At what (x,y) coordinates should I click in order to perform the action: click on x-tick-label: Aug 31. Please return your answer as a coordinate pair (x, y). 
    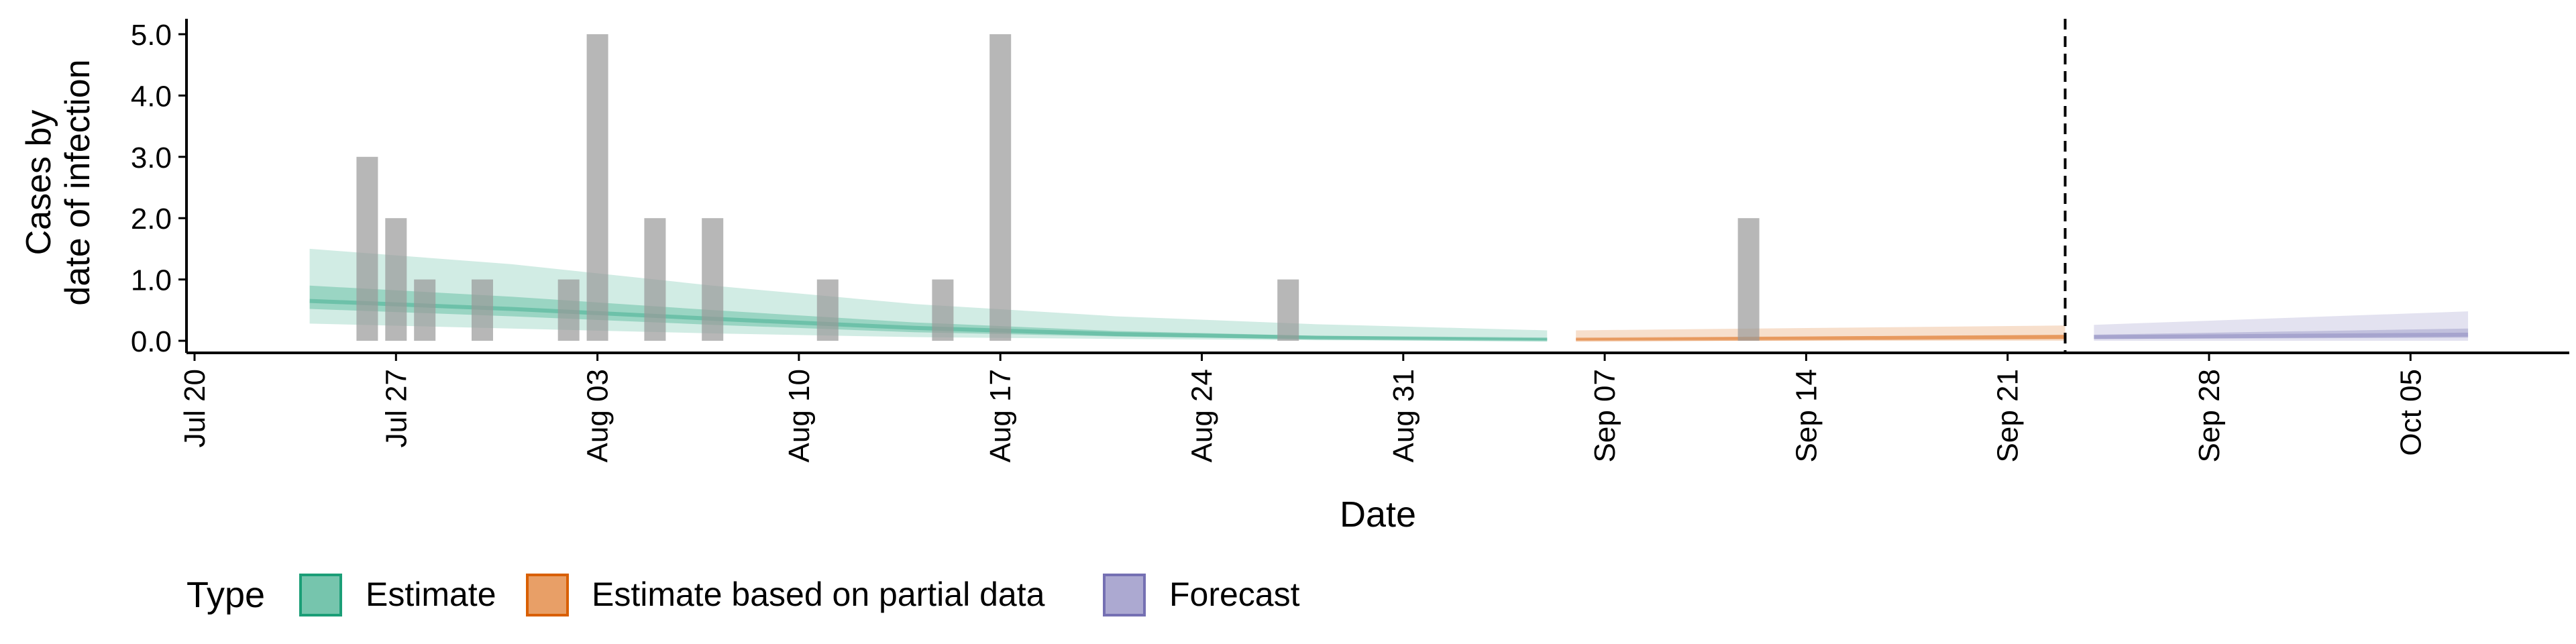
    Looking at the image, I should click on (1403, 415).